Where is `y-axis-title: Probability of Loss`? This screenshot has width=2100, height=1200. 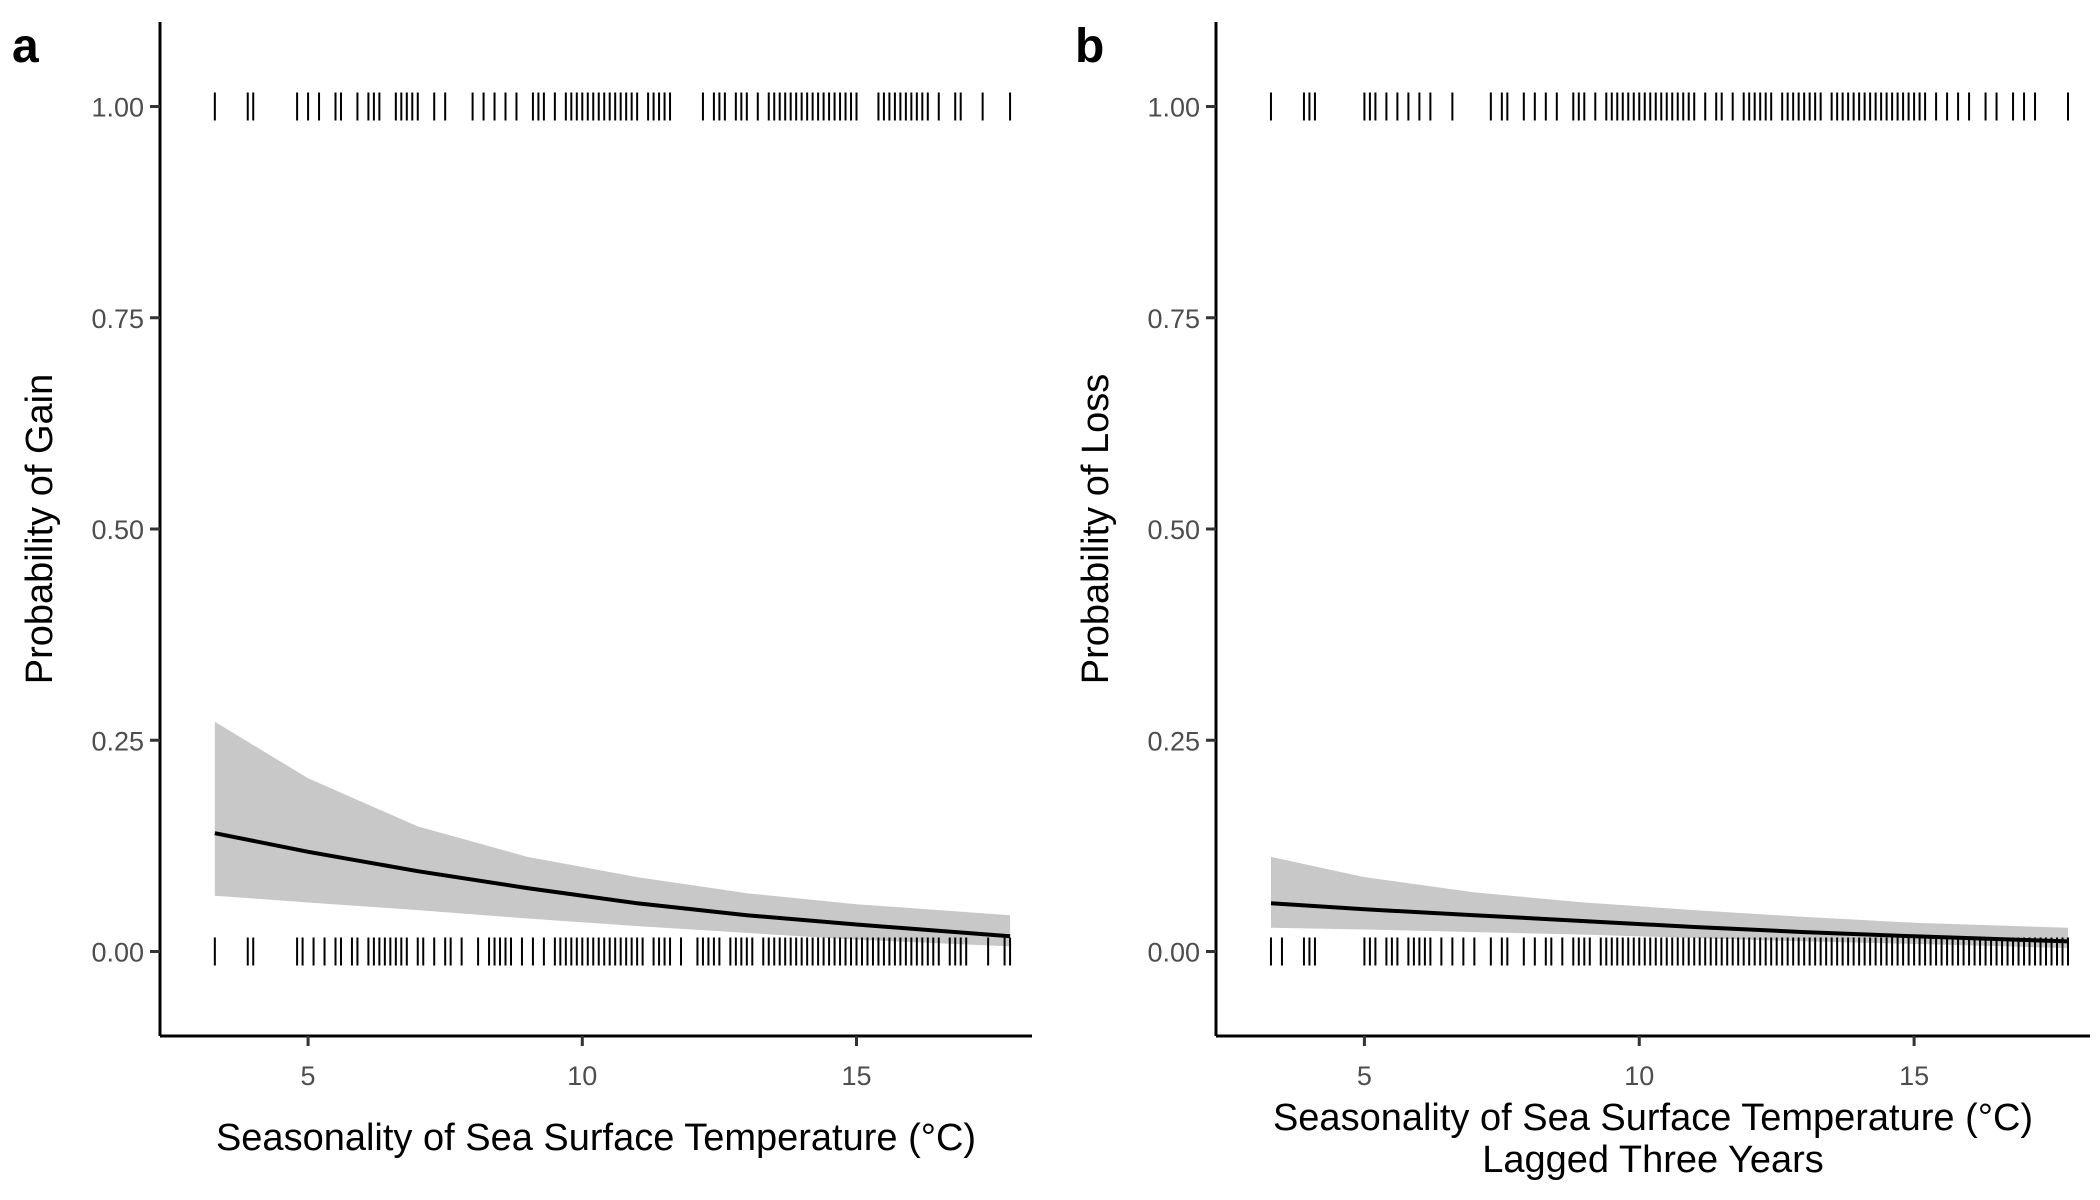 y-axis-title: Probability of Loss is located at coordinates (1096, 529).